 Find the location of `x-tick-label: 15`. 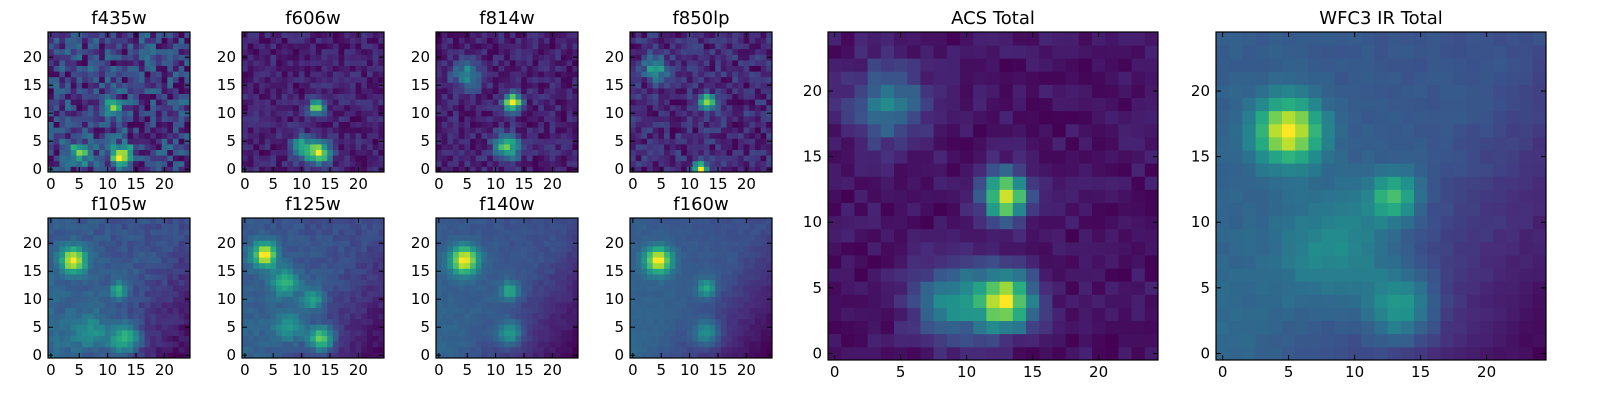

x-tick-label: 15 is located at coordinates (329, 370).